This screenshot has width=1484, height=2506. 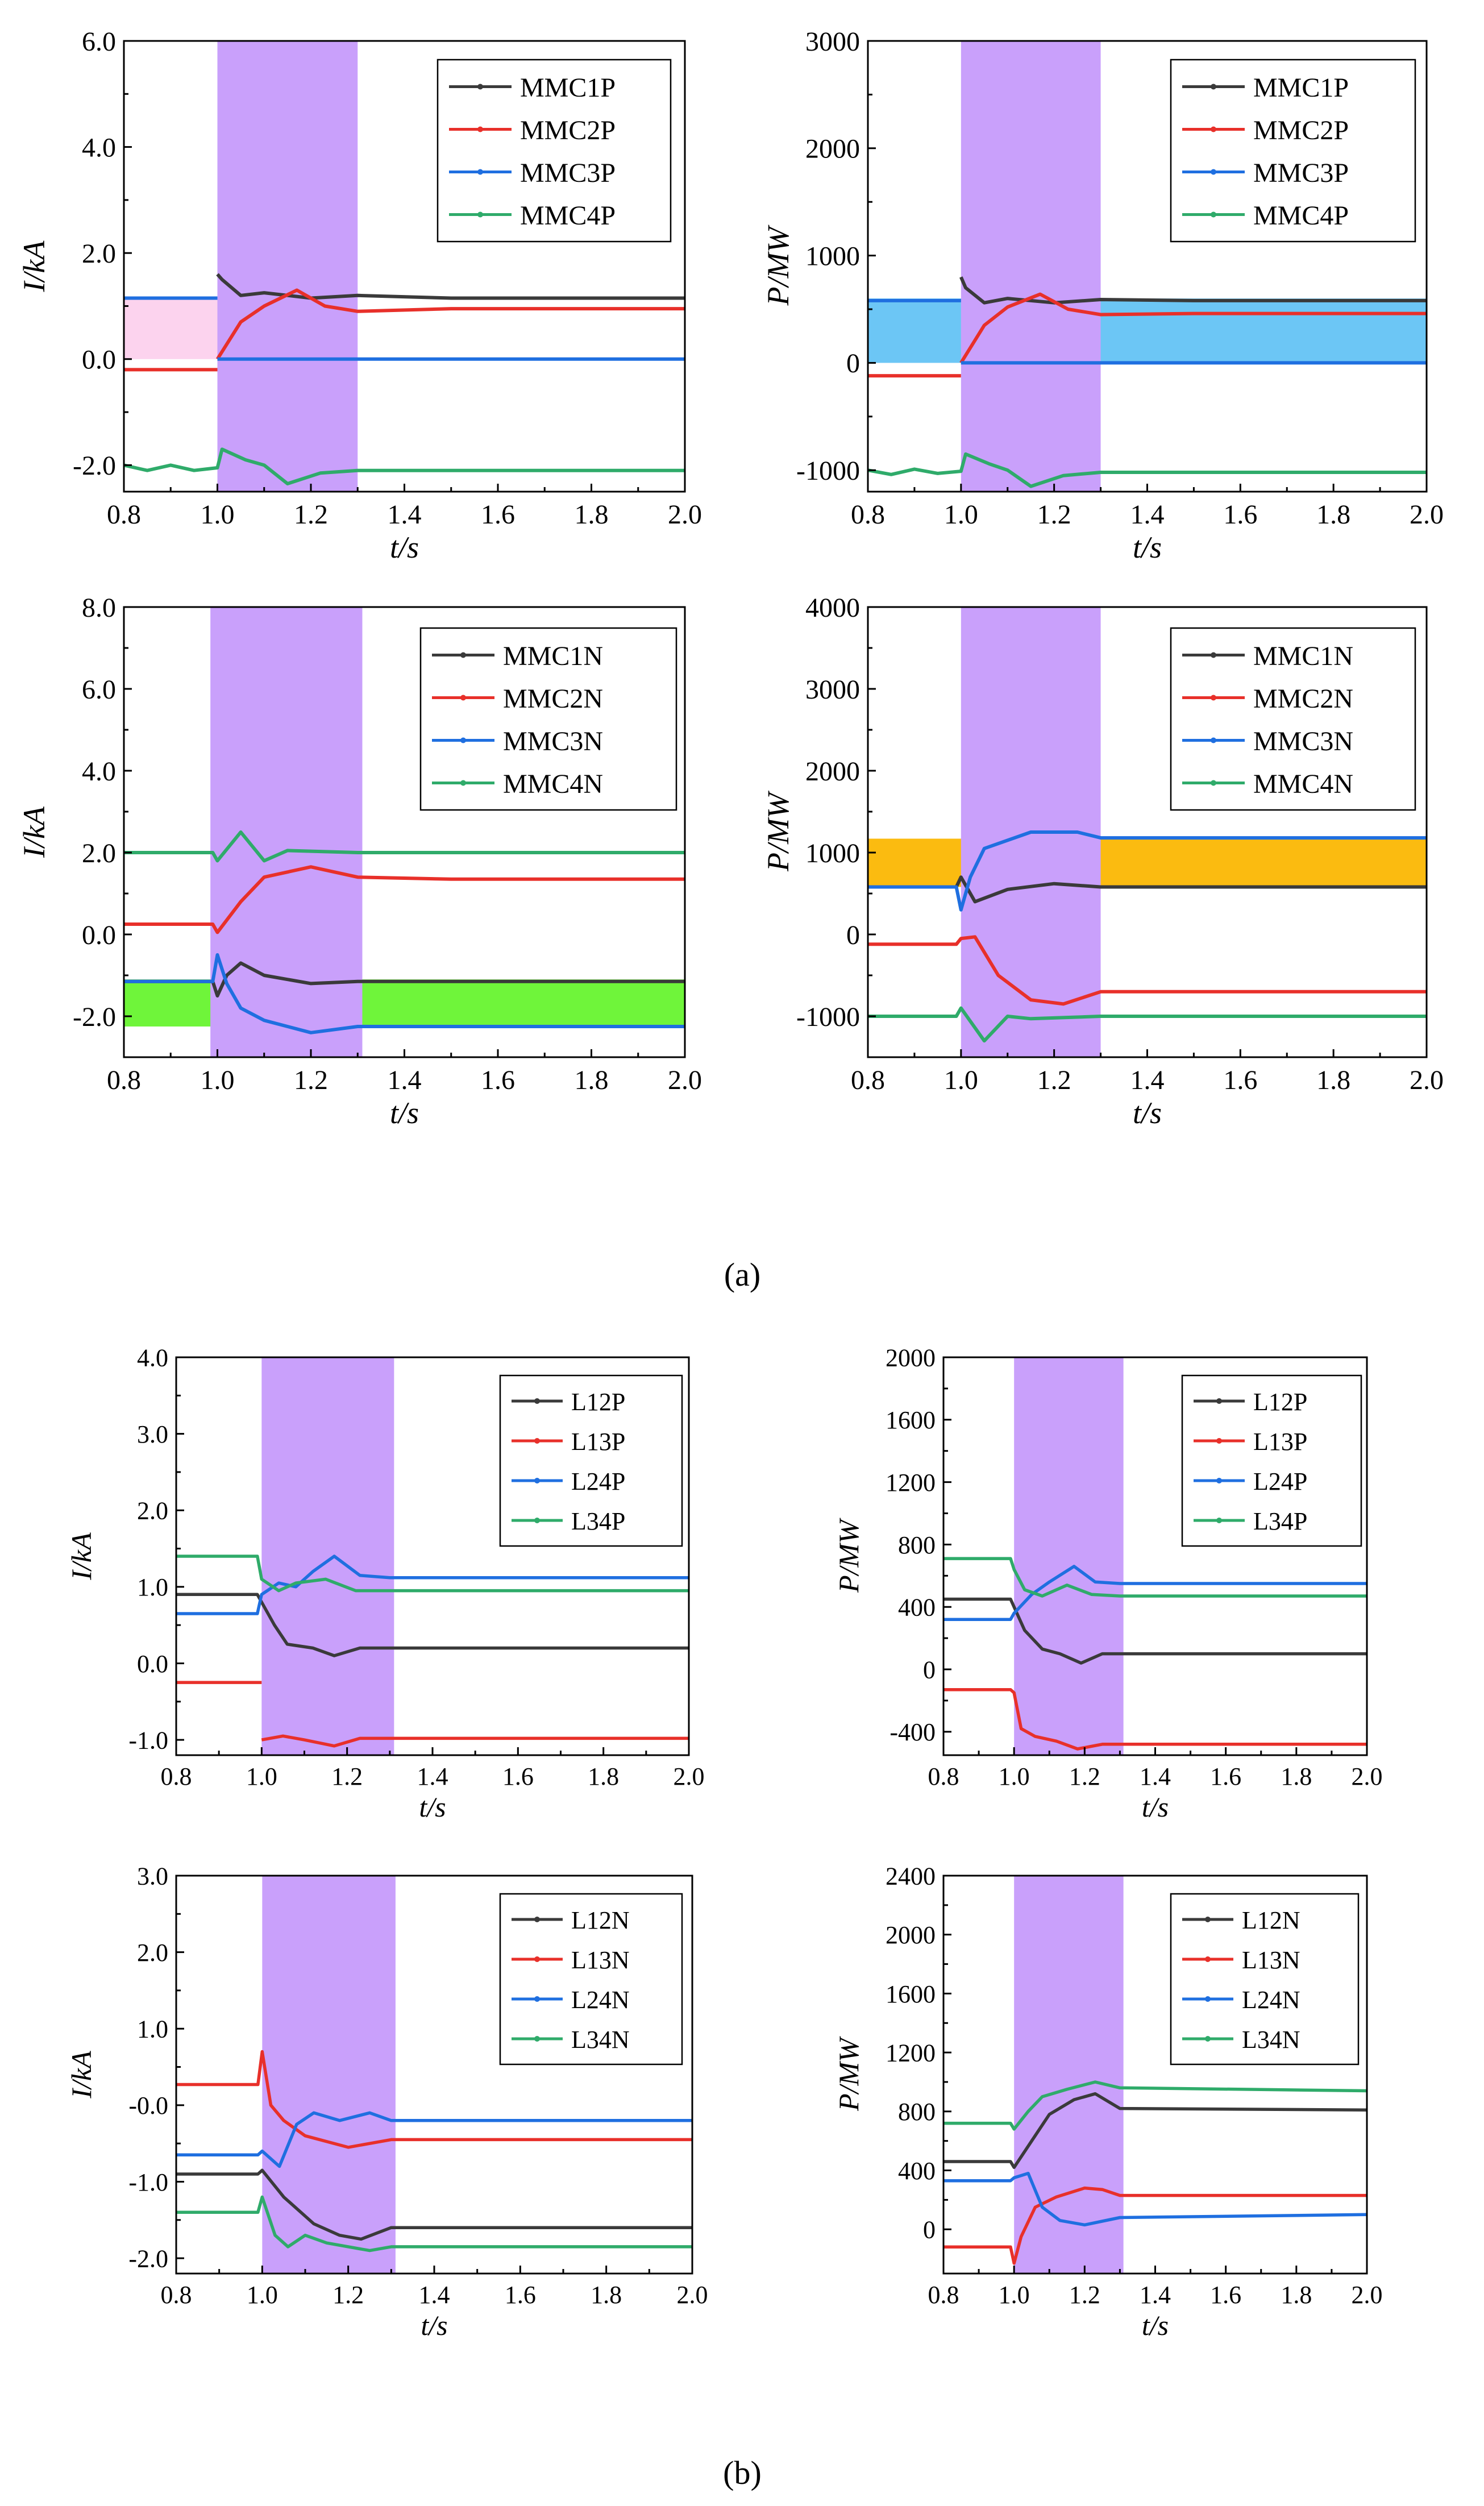 What do you see at coordinates (832, 608) in the screenshot?
I see `y-tick-label: 4000` at bounding box center [832, 608].